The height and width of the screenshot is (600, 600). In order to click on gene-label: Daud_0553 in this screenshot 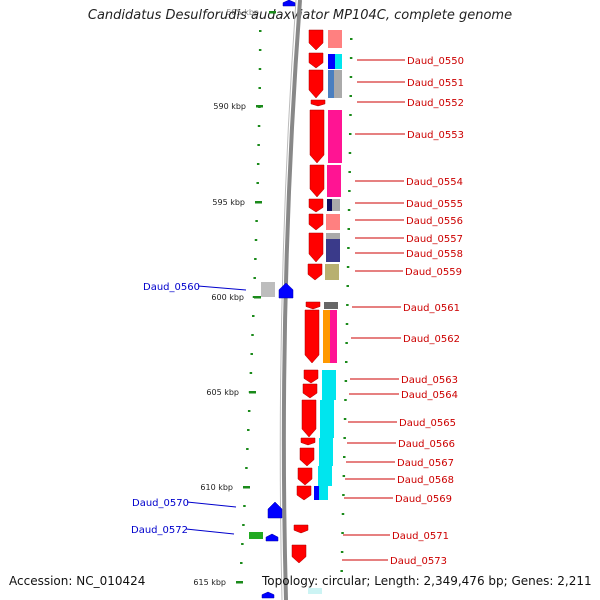, I will do `click(435, 135)`.